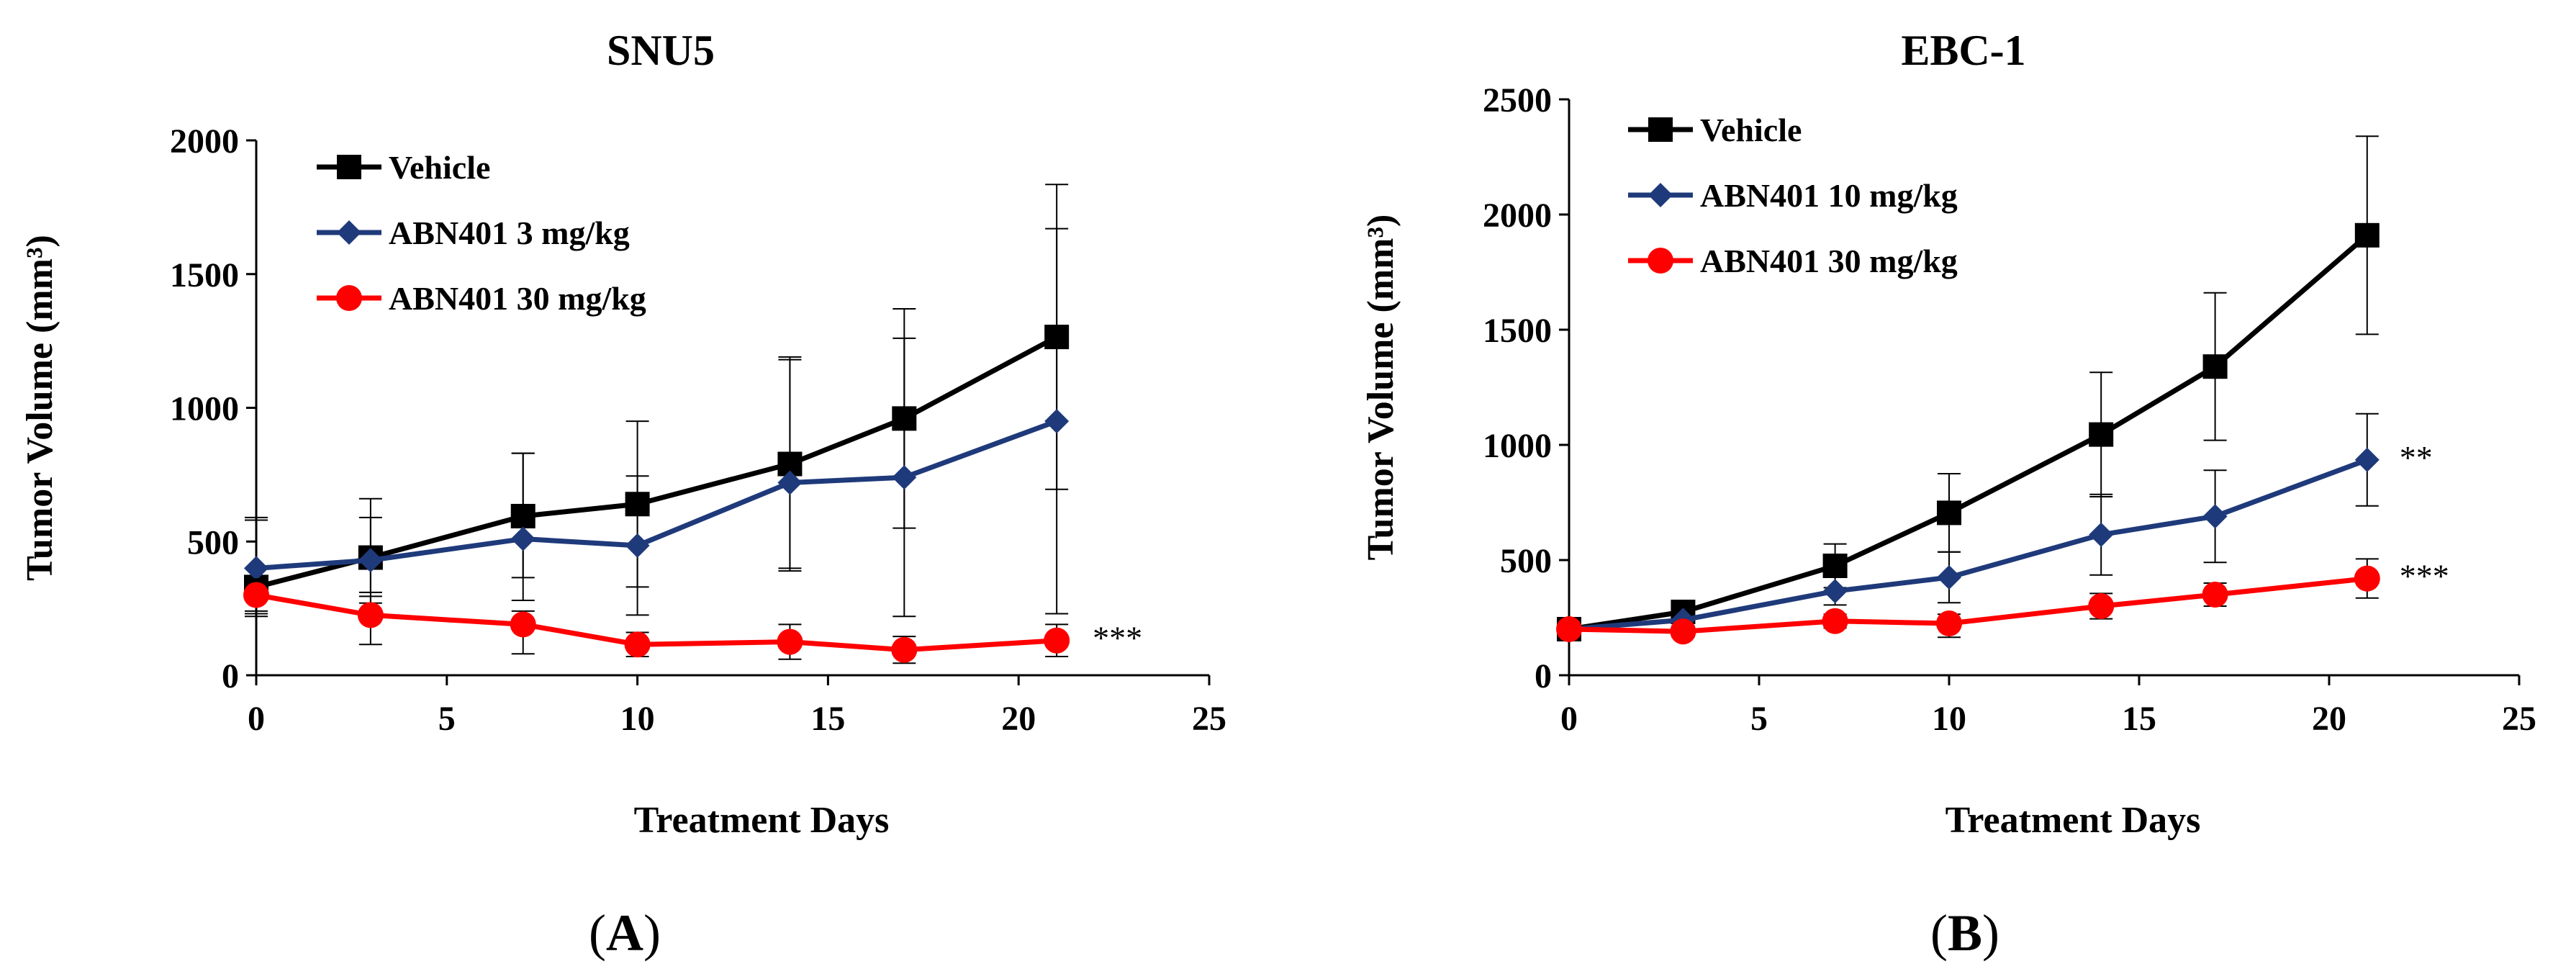 The height and width of the screenshot is (974, 2576). I want to click on chart-title: SNU5, so click(661, 50).